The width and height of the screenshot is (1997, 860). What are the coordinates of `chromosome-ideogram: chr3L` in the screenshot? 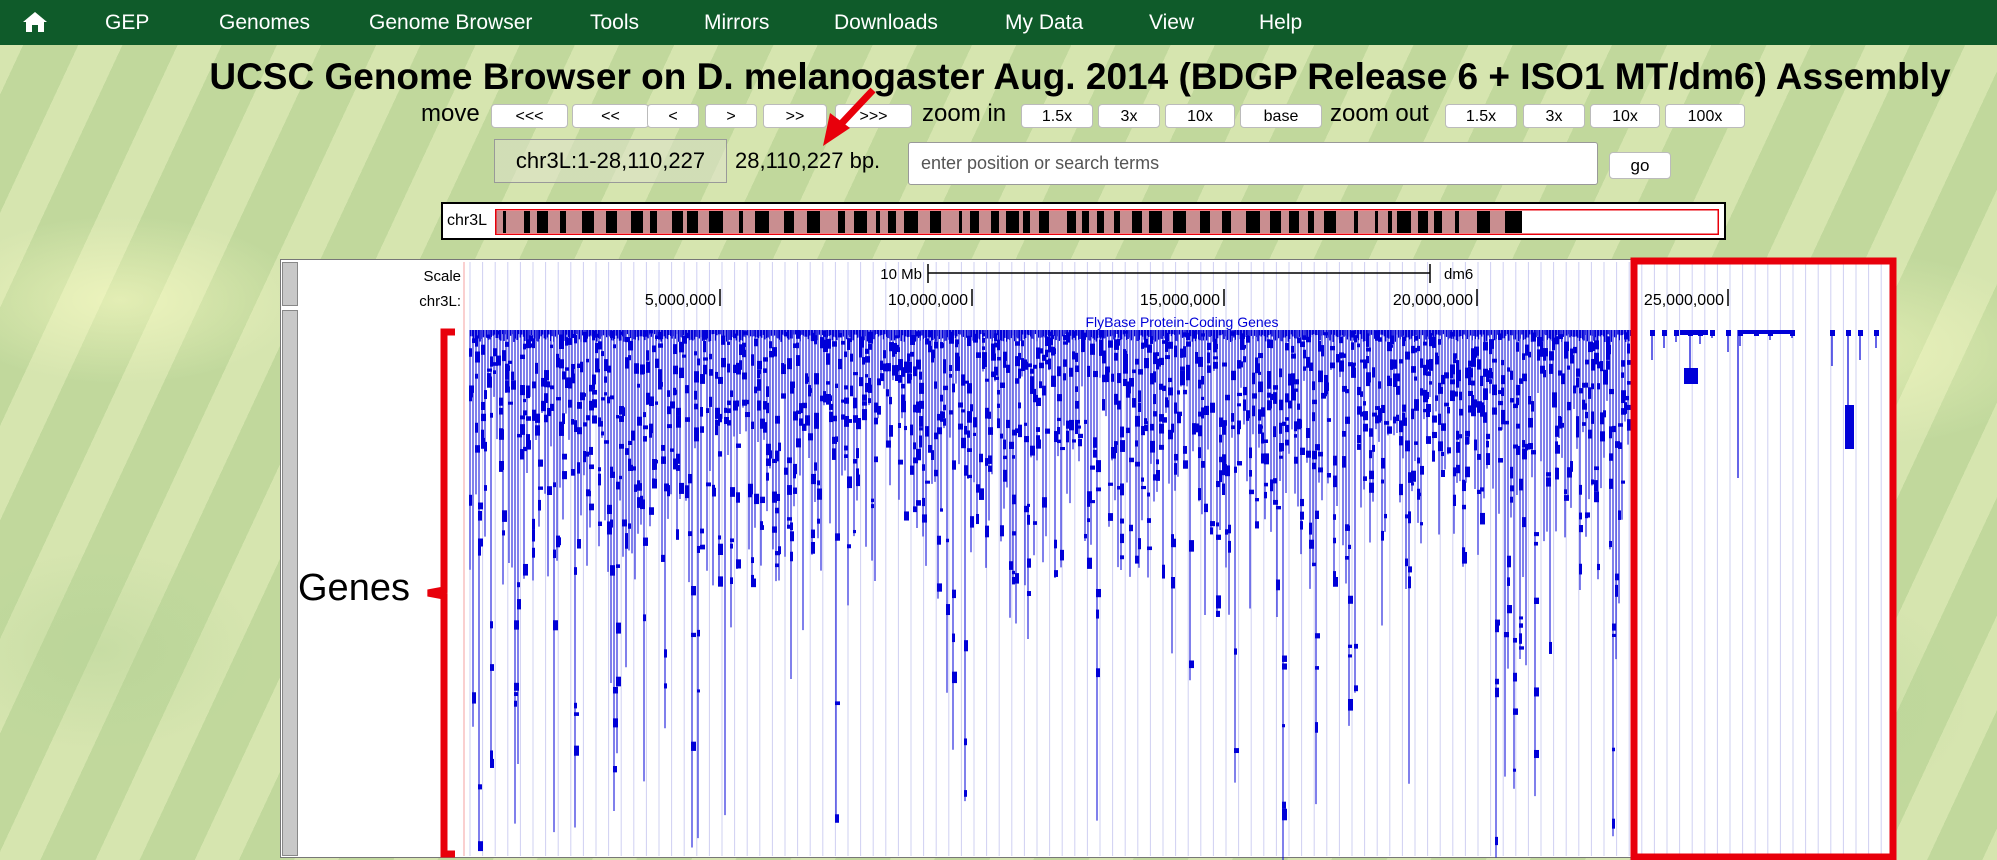 It's located at (1083, 221).